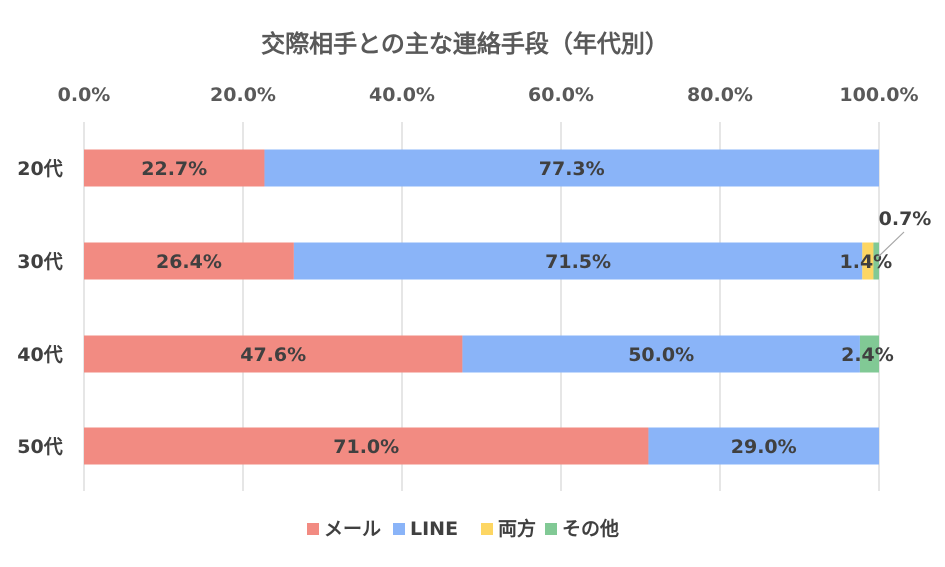 The height and width of the screenshot is (567, 945). I want to click on data-label: 26.4%, so click(189, 262).